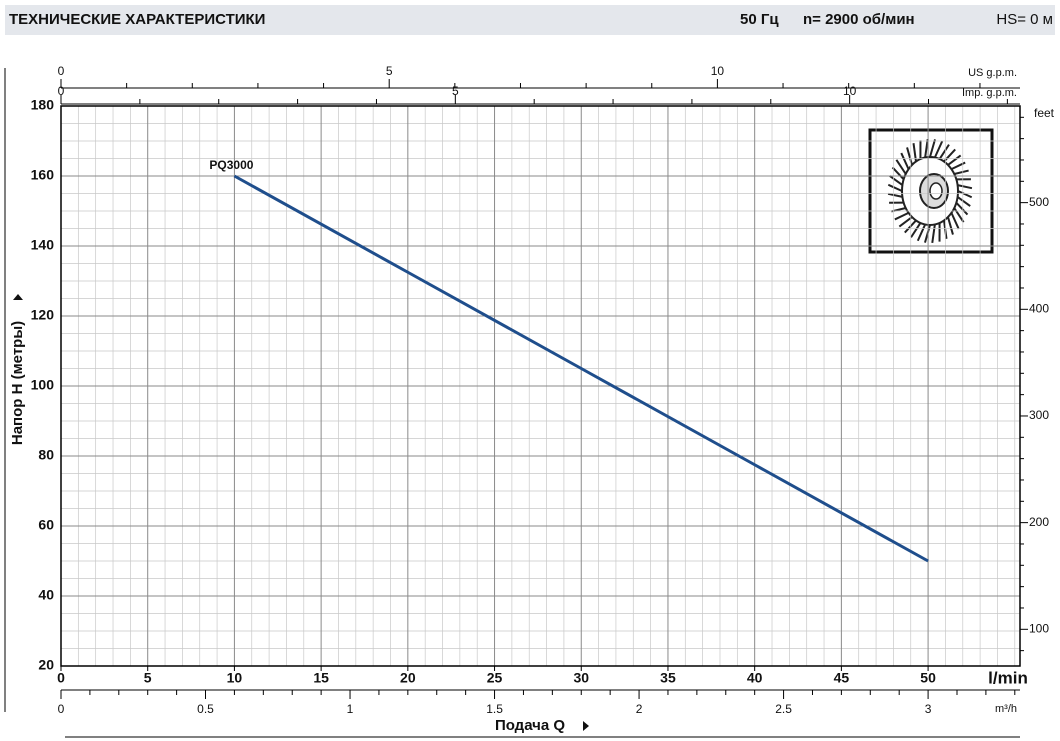  Describe the element at coordinates (495, 678) in the screenshot. I see `x-tick-label: 25` at that location.